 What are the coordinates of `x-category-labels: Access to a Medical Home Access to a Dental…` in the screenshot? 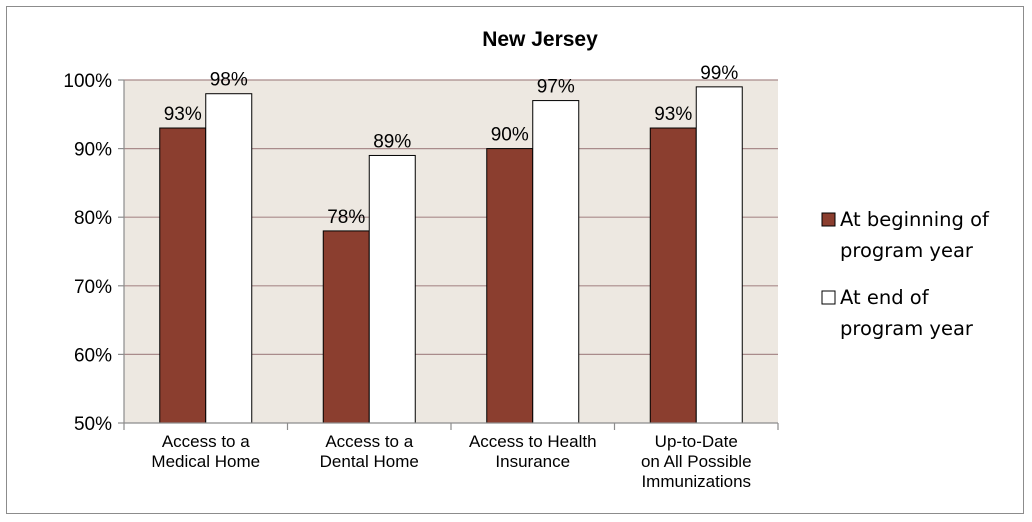 It's located at (451, 461).